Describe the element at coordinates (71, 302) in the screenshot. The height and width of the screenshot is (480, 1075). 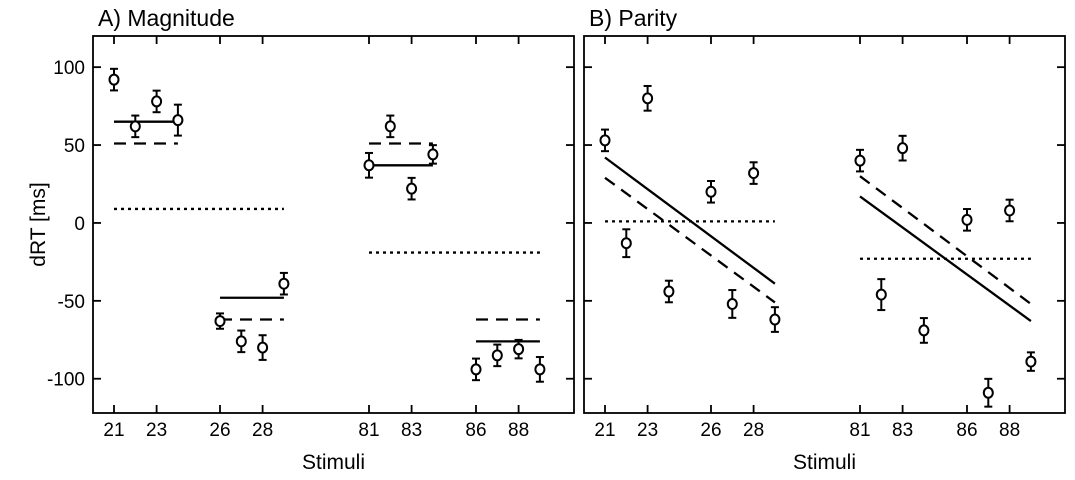
I see `y-tick-label: -50` at that location.